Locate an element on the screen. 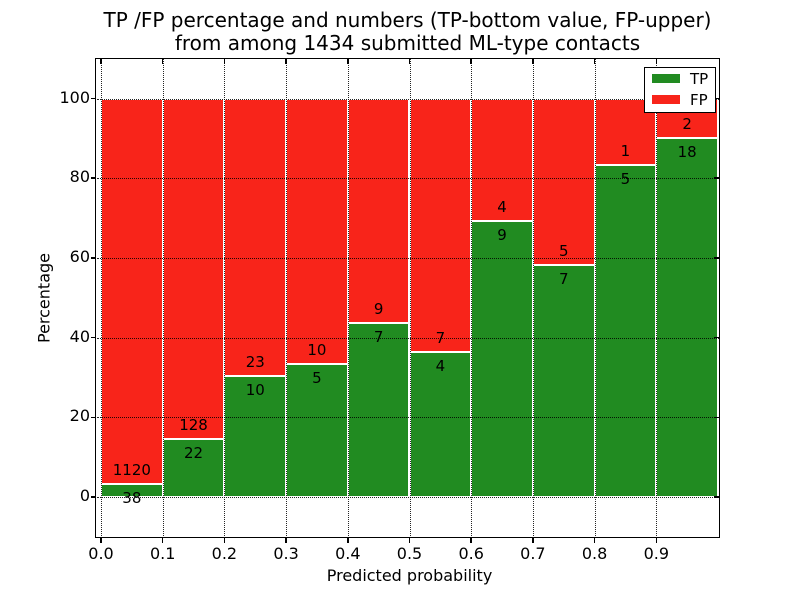 This screenshot has height=600, width=800. x-tick-label: 0.3 is located at coordinates (286, 553).